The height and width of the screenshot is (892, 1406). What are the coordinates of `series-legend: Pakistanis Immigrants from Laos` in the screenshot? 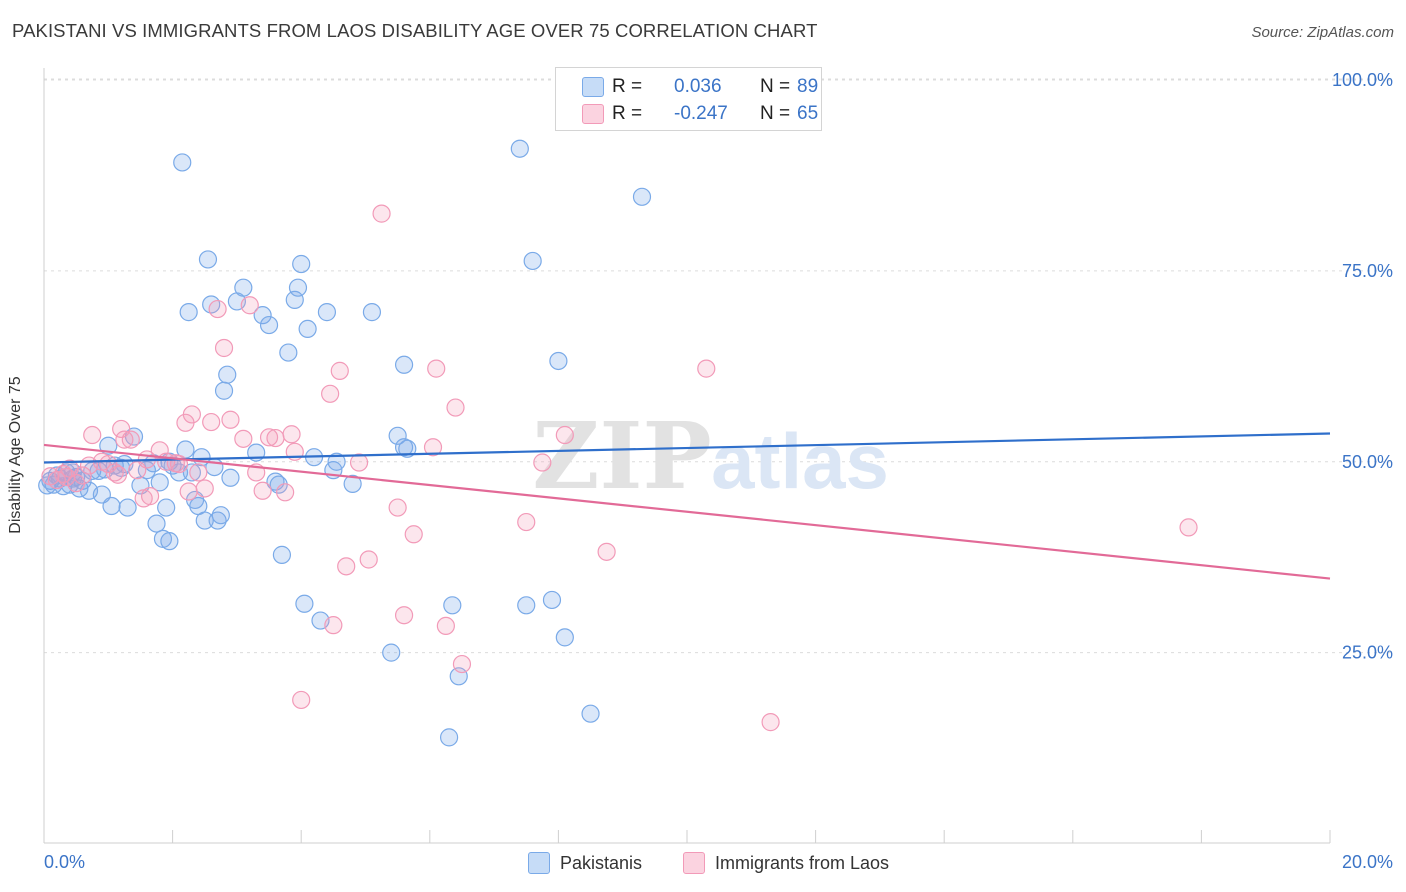 It's located at (703, 865).